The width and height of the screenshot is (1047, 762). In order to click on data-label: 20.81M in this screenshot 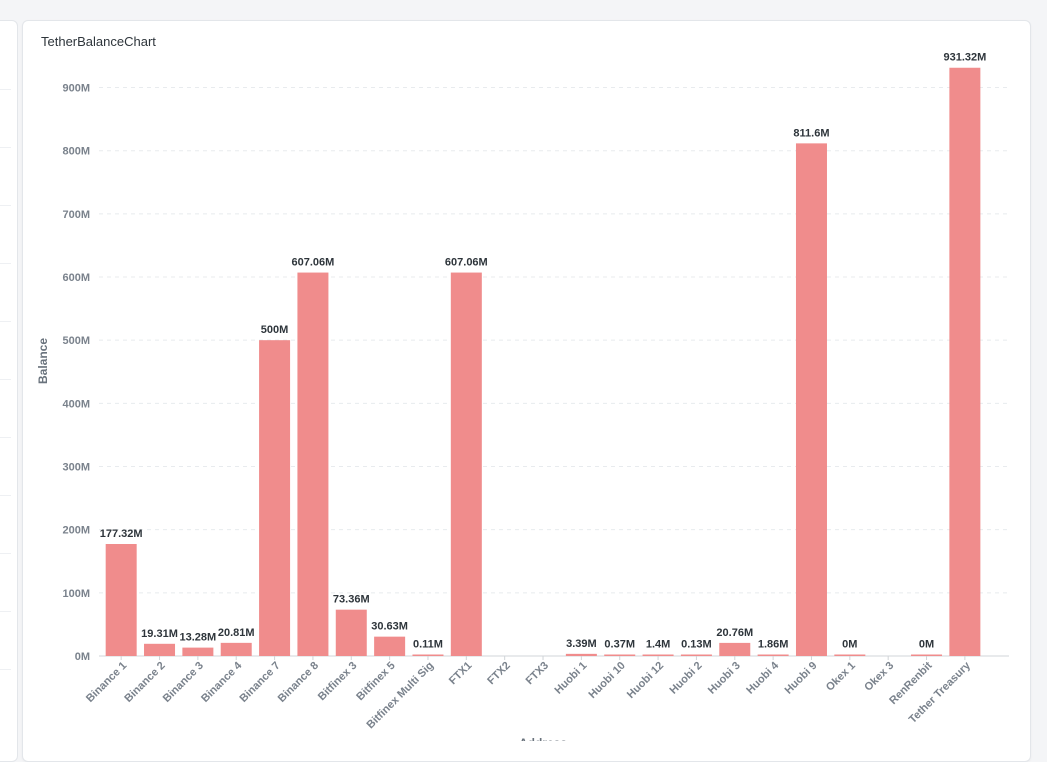, I will do `click(236, 633)`.